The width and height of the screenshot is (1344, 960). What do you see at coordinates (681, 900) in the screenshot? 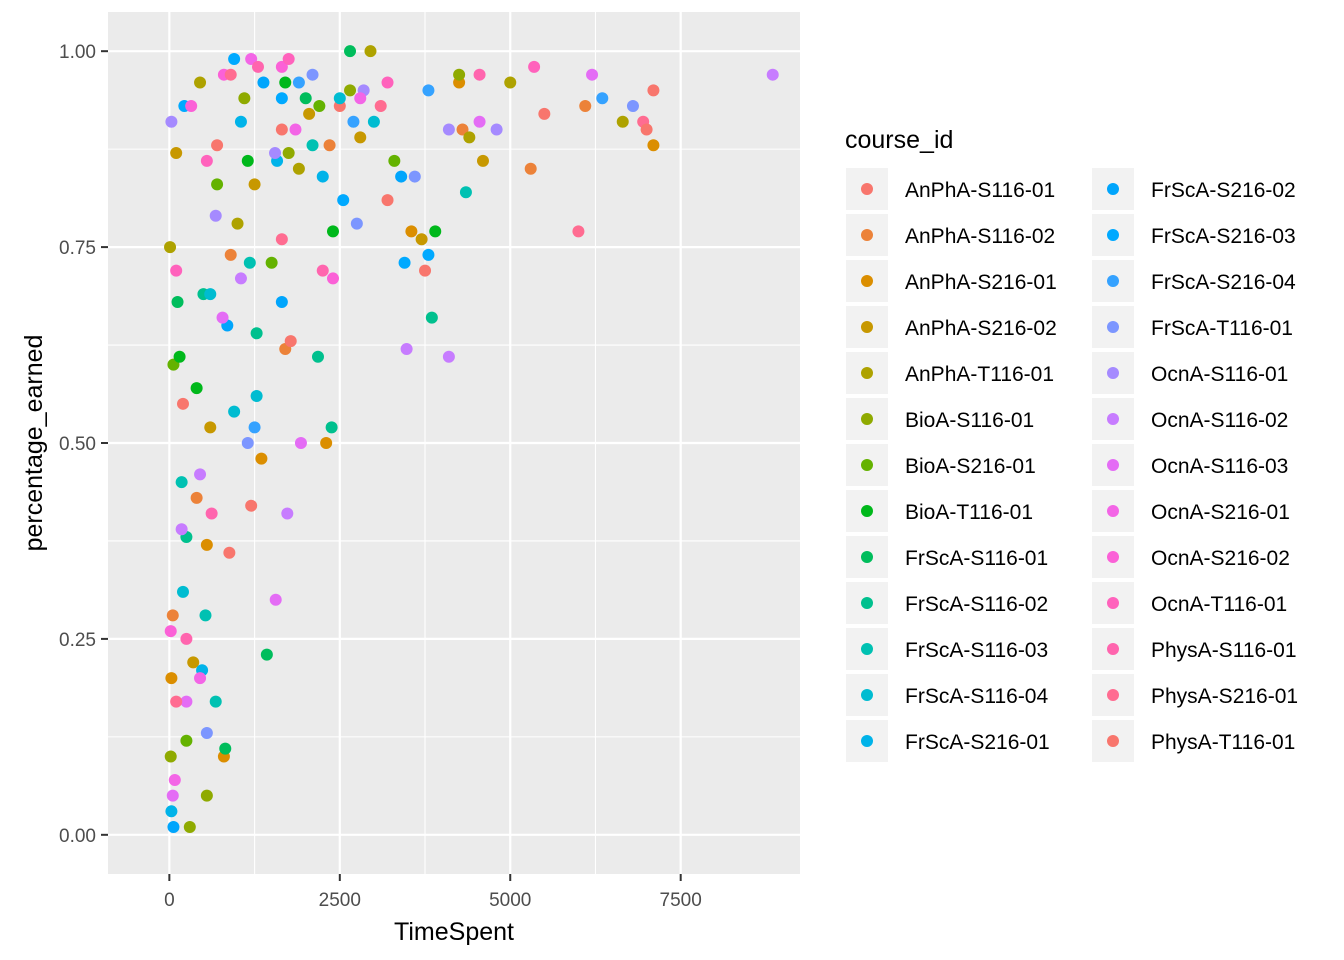
I see `x-tick-label: 7500` at bounding box center [681, 900].